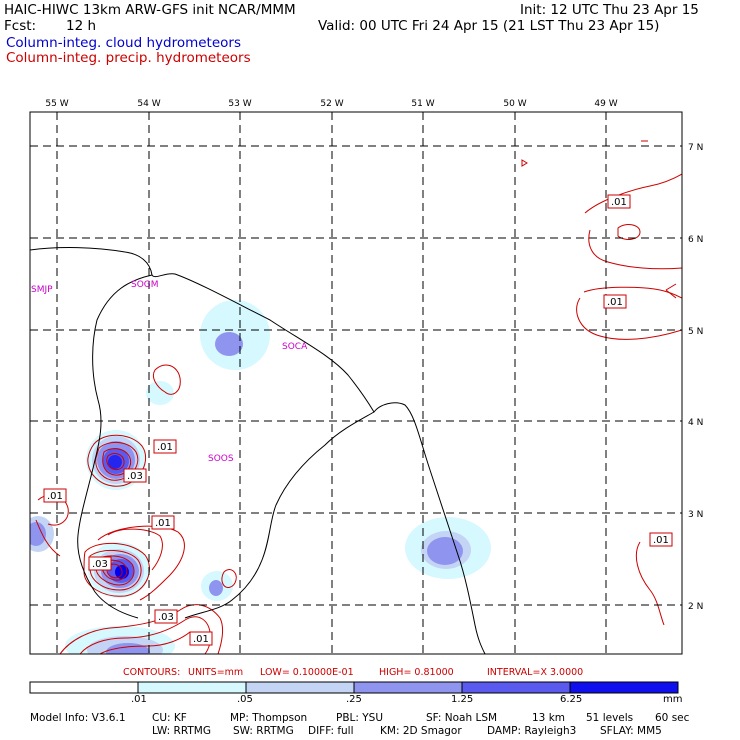 This screenshot has height=740, width=740. Describe the element at coordinates (239, 104) in the screenshot. I see `lon-label: 53 W` at that location.